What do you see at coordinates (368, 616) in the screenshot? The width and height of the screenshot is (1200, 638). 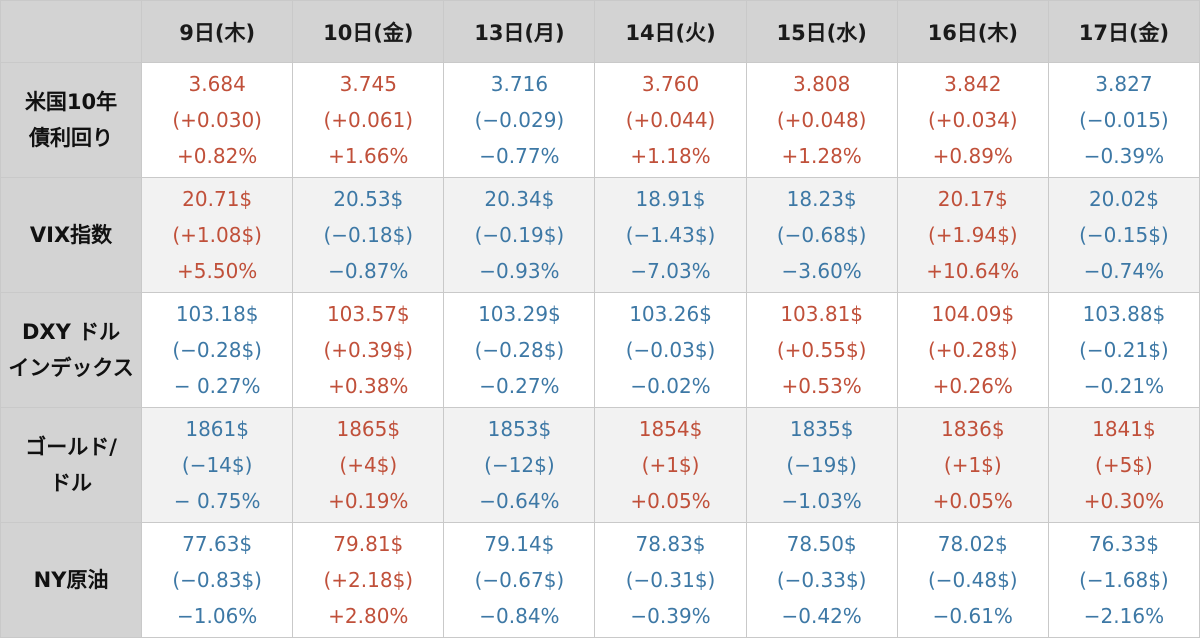 I see `cell-percent: +2.80%` at bounding box center [368, 616].